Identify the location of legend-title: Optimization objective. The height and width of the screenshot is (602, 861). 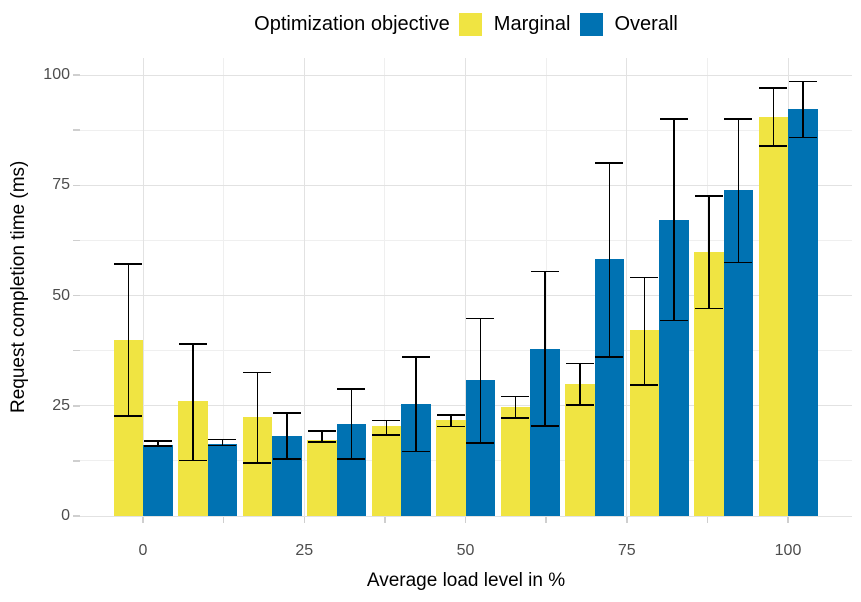
(352, 23).